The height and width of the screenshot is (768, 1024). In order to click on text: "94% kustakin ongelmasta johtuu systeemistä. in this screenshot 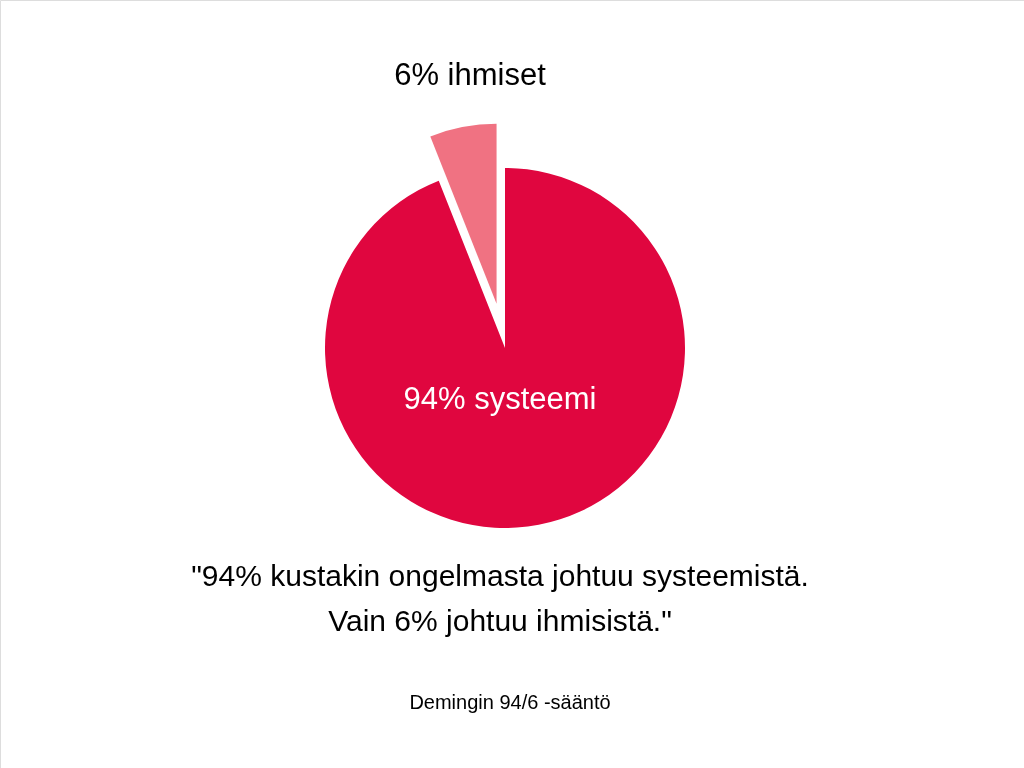, I will do `click(500, 575)`.